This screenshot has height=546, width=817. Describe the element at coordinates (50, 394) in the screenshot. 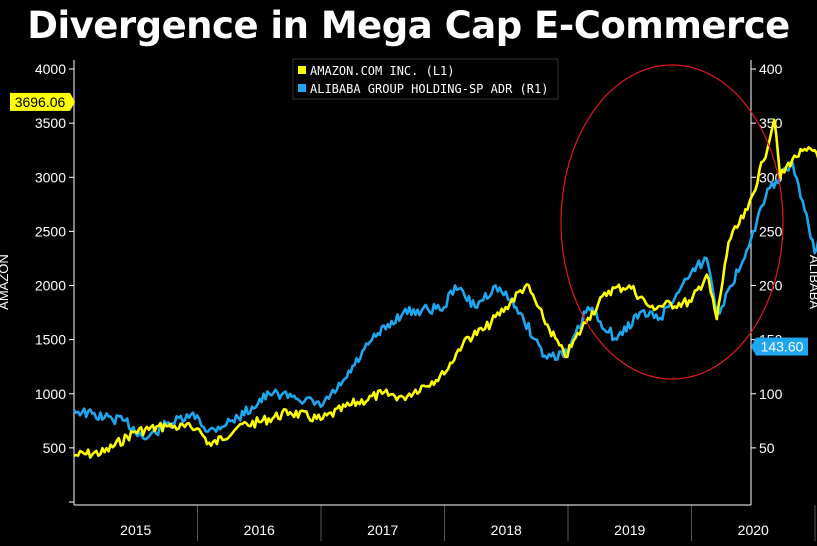

I see `left-tick-label: 1000` at that location.